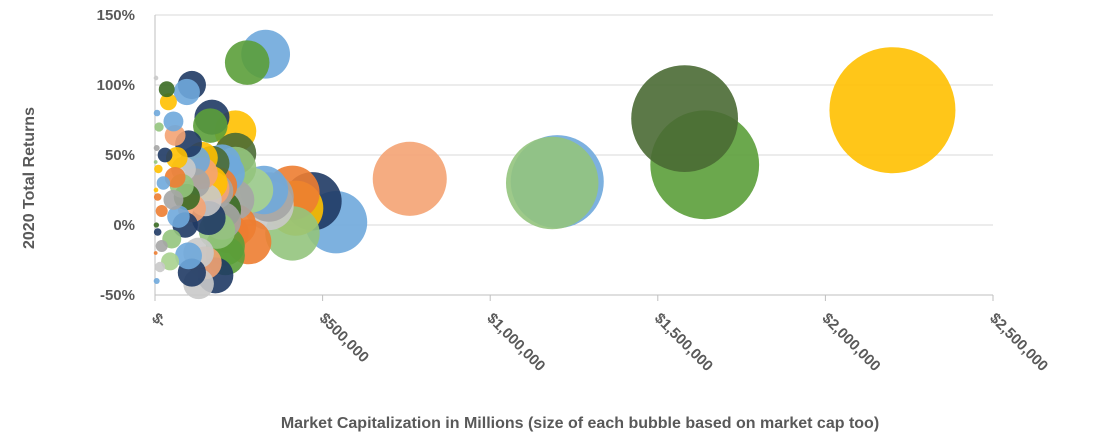  I want to click on y-axis-title: 2020 Total Returns, so click(29, 178).